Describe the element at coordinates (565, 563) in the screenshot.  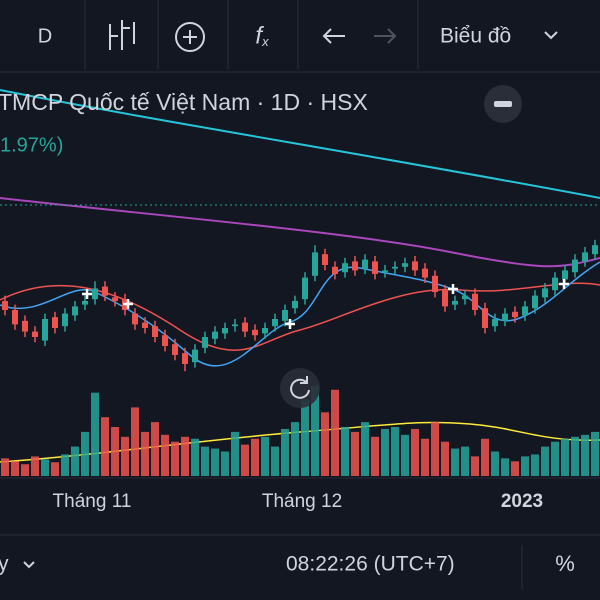
I see `percent-button: %` at that location.